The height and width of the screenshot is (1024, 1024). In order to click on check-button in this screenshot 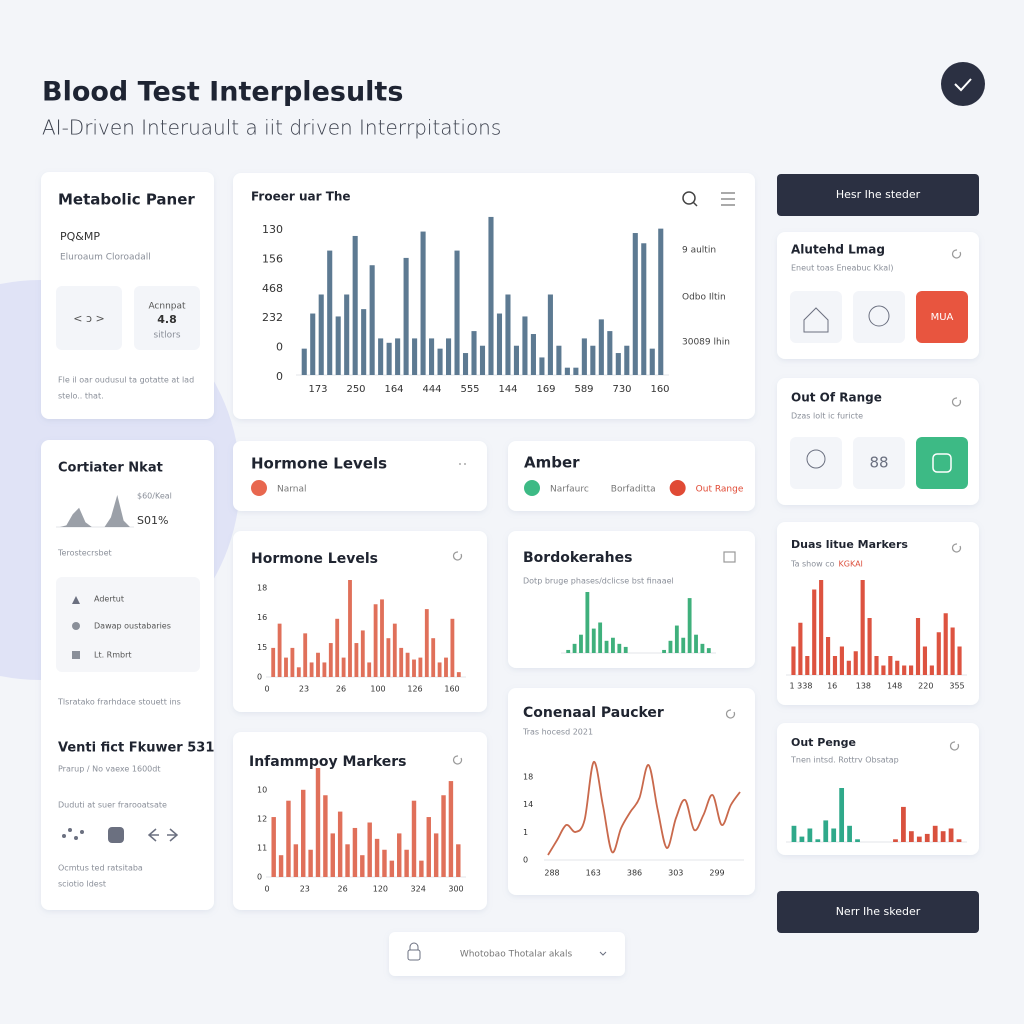, I will do `click(963, 84)`.